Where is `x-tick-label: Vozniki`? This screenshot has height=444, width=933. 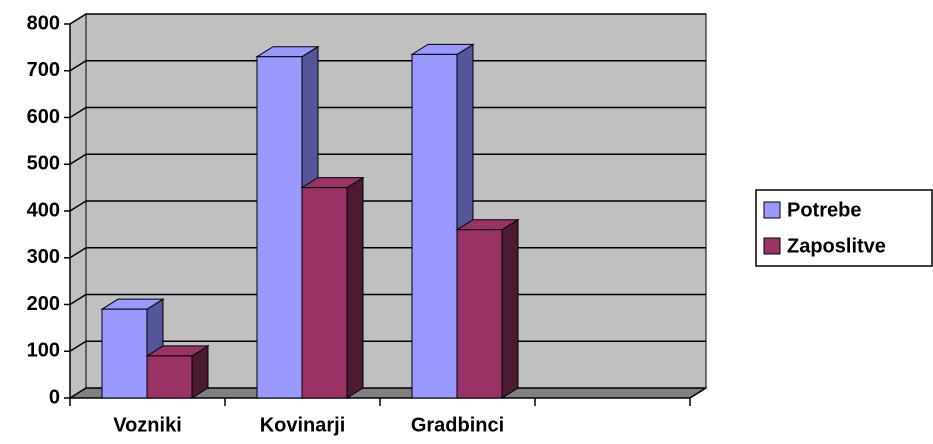
x-tick-label: Vozniki is located at coordinates (147, 425).